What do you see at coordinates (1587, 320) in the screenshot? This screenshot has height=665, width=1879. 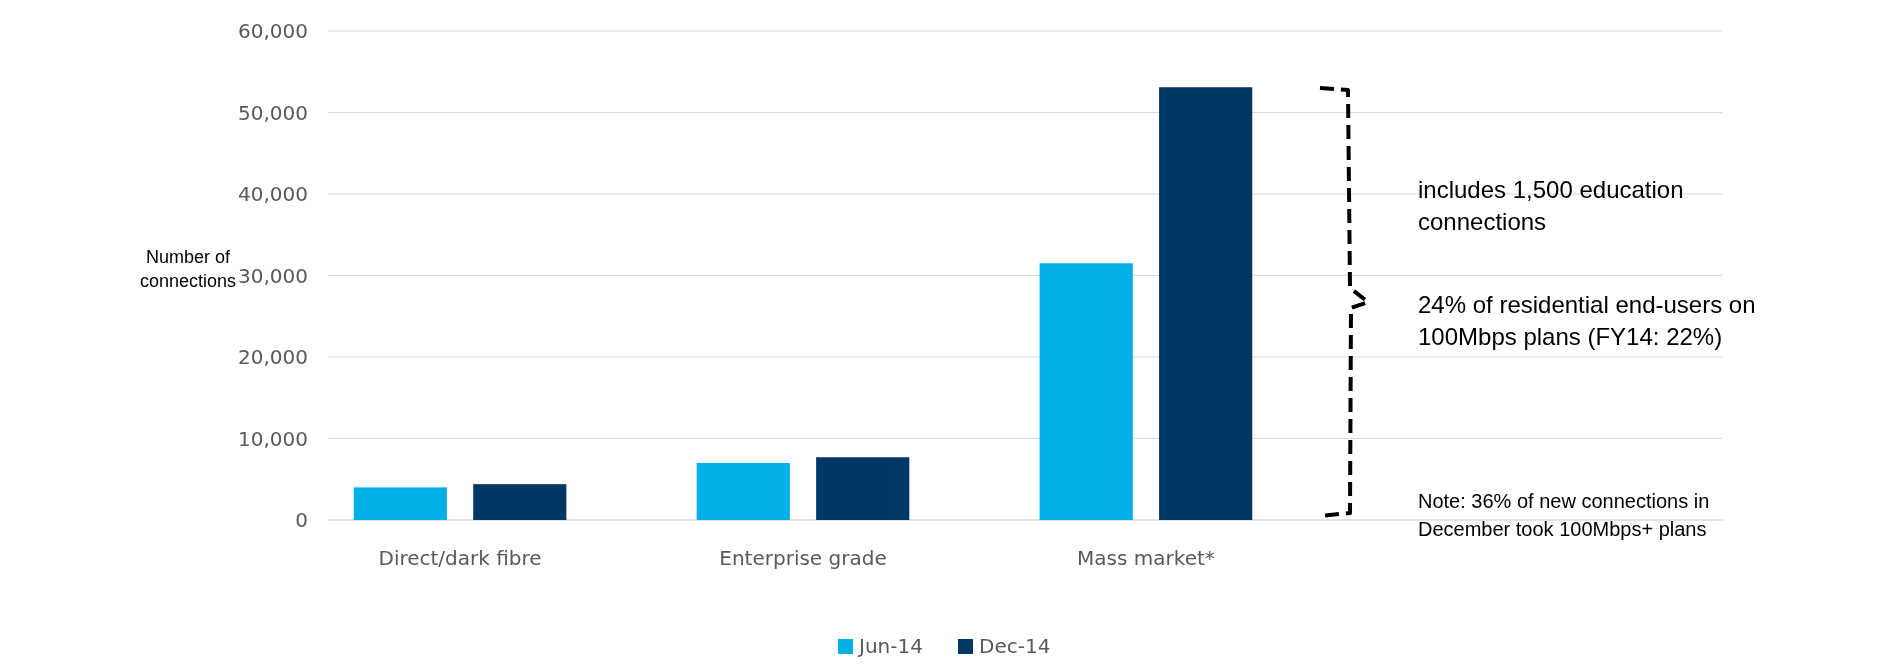 I see `text: 24% of residential end-users on 100Mbps plans (FY14: 22%)` at bounding box center [1587, 320].